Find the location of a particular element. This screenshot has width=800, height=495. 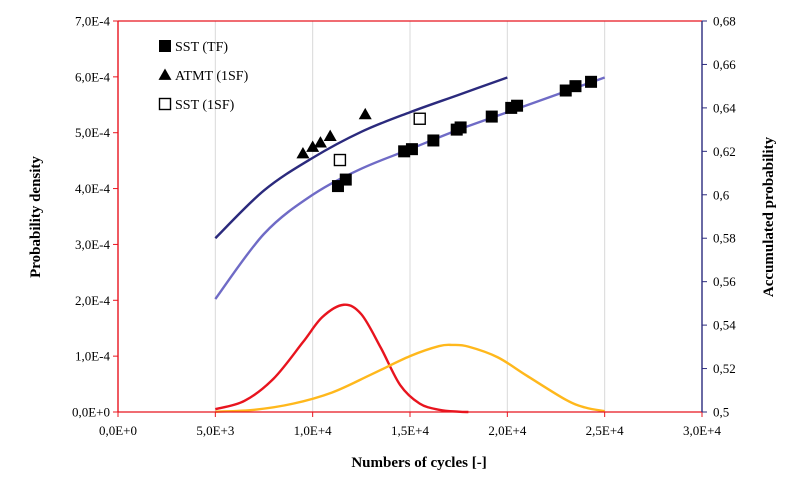

y-tick-label: 1,0E-4 is located at coordinates (93, 356).